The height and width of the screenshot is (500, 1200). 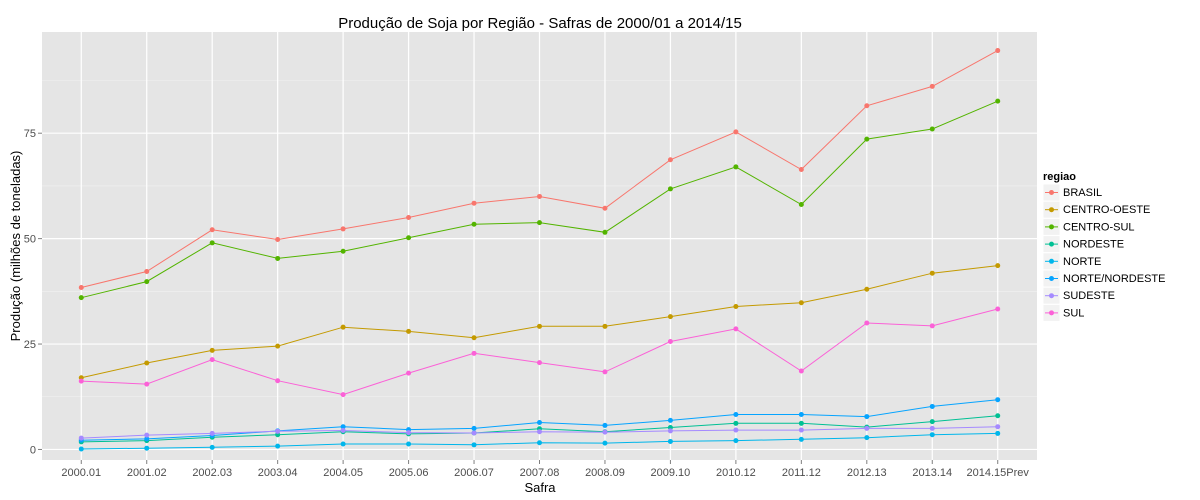 I want to click on legend-item-nordeste: NORDESTE, so click(x=1083, y=244).